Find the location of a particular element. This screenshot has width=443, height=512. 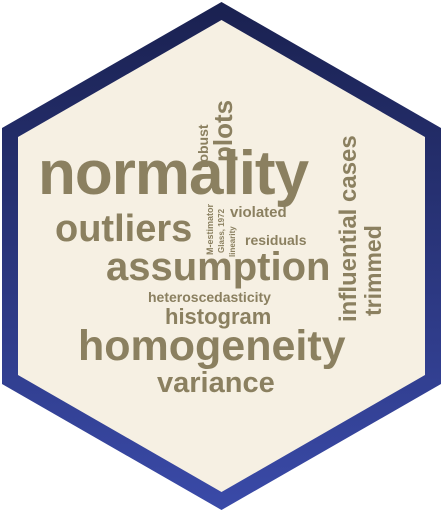

word-residuals: residuals is located at coordinates (276, 240).